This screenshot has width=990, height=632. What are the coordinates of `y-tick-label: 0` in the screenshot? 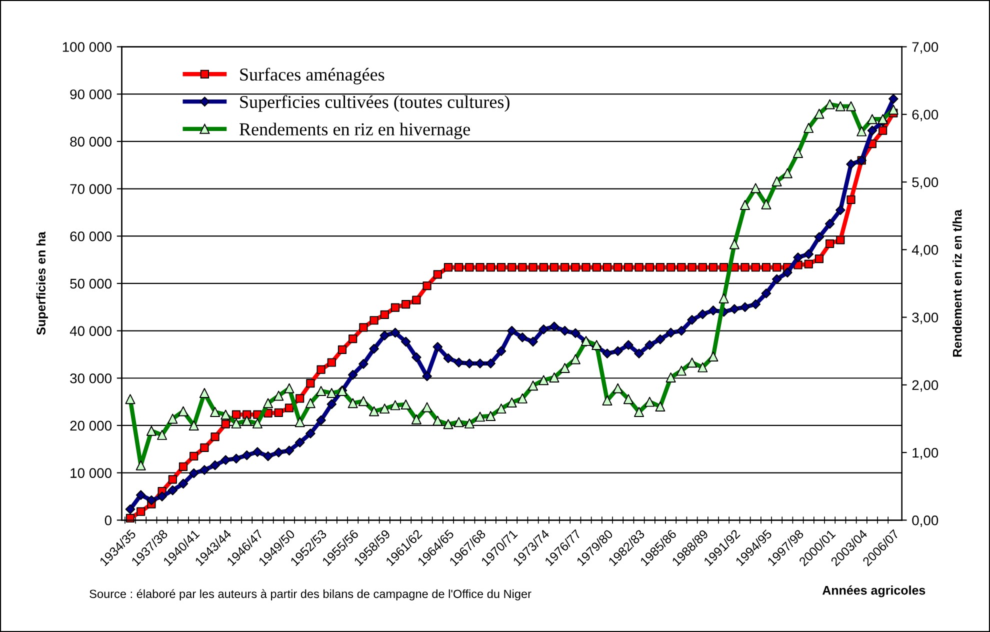 It's located at (108, 520).